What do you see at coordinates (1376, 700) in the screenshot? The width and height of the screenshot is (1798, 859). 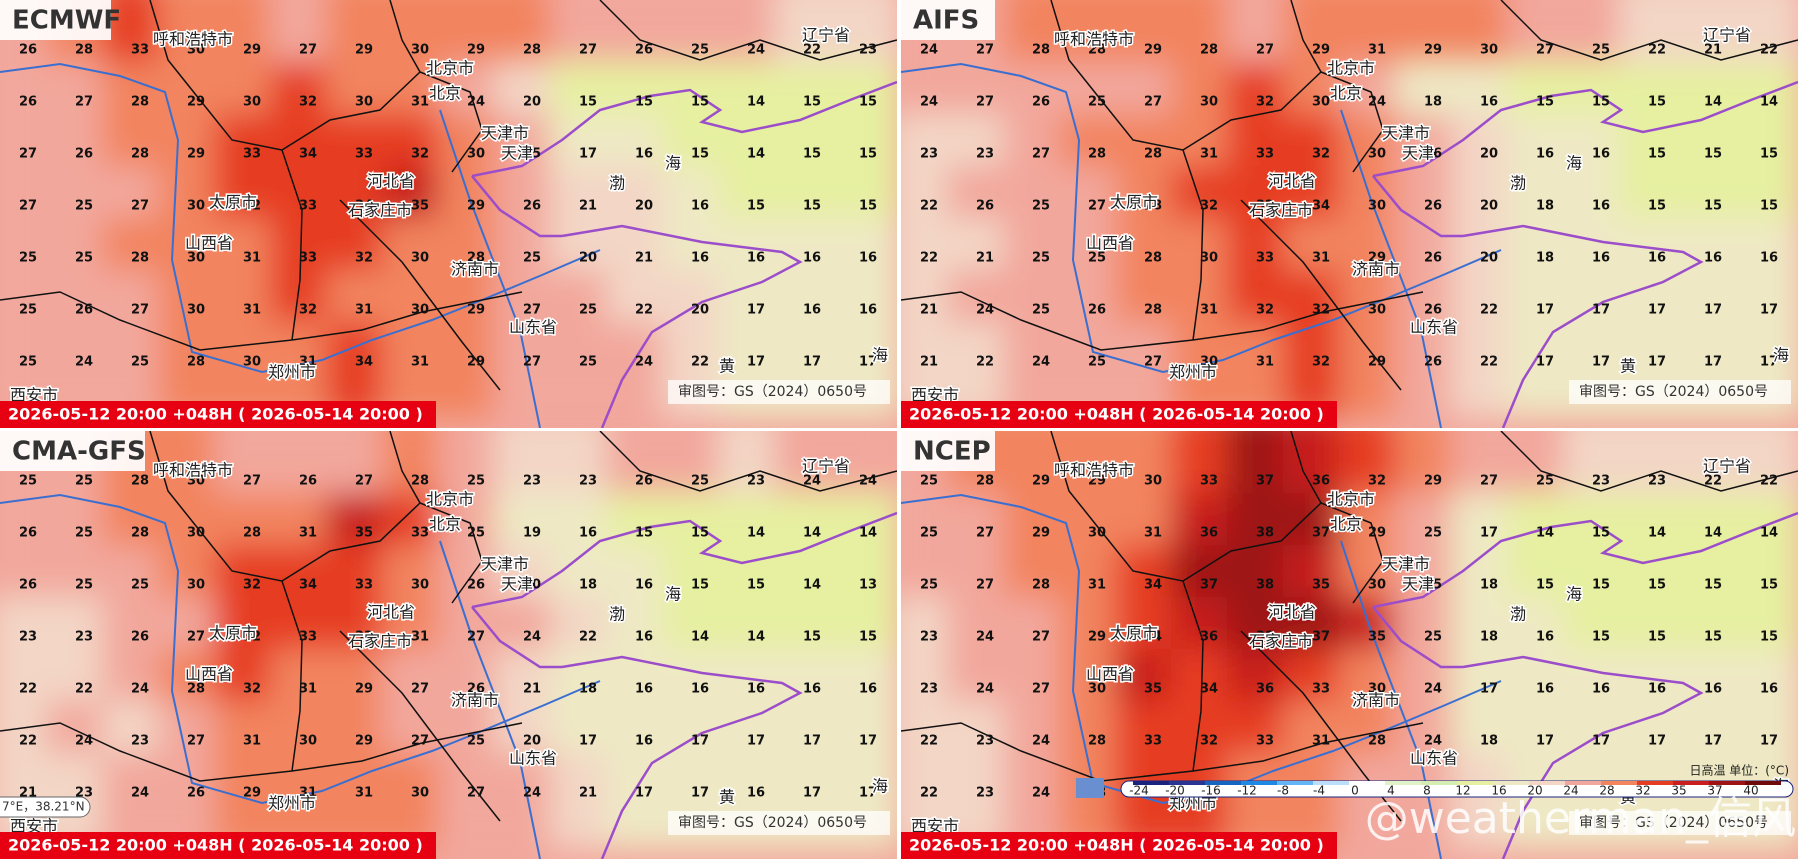 I see `place-label: 济南市` at bounding box center [1376, 700].